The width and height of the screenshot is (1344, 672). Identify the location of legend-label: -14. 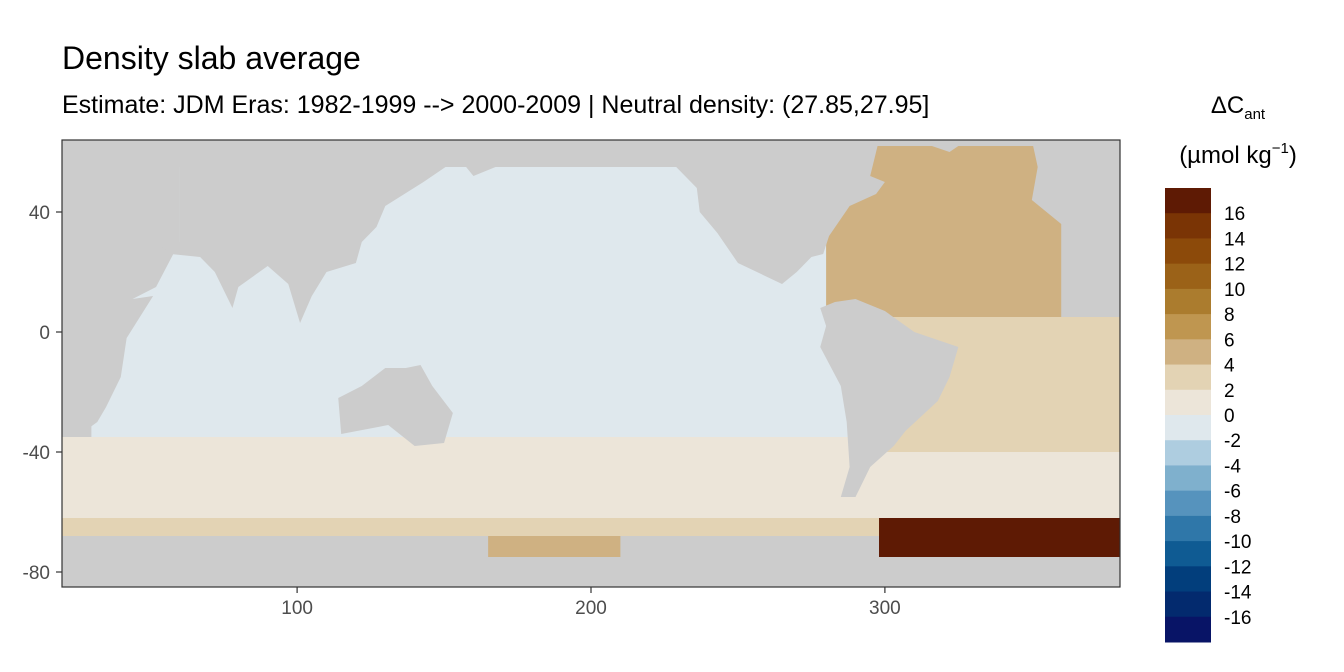
(1238, 593).